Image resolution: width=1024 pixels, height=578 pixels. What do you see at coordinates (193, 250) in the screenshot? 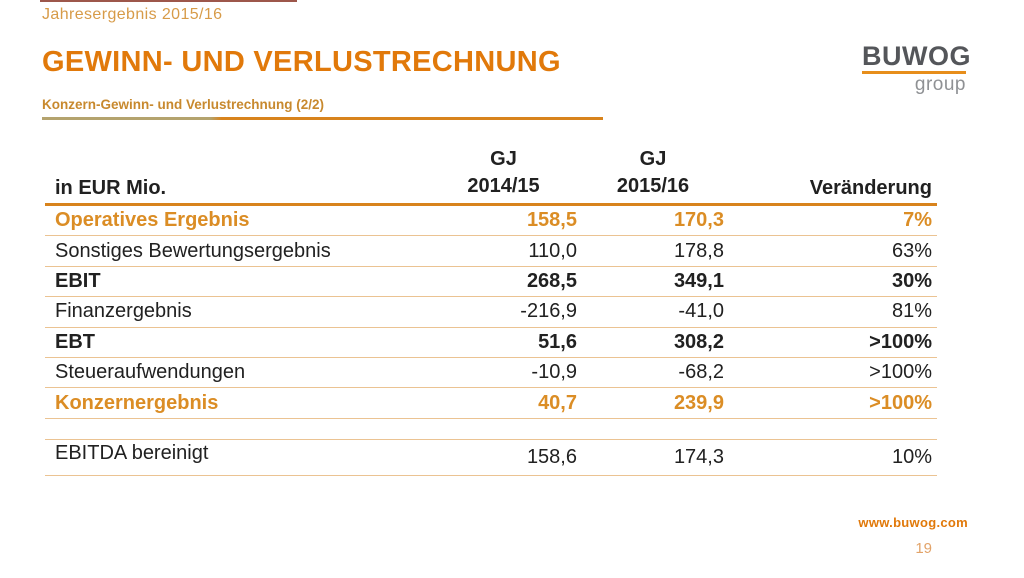
I see `row-label: Sonstiges Bewertungsergebnis` at bounding box center [193, 250].